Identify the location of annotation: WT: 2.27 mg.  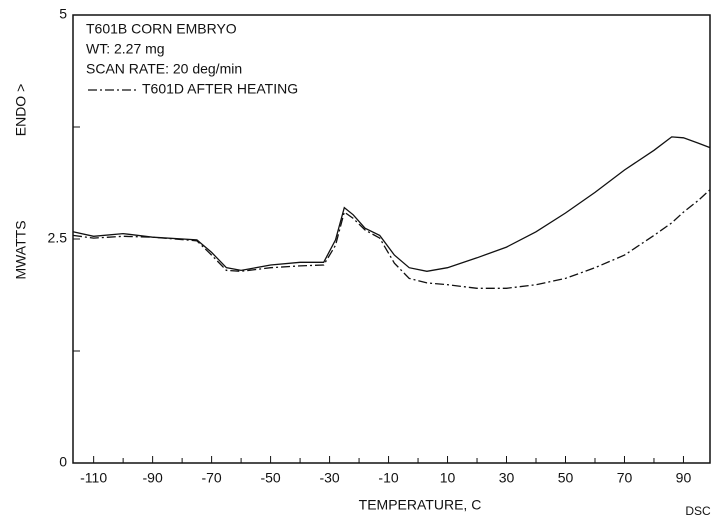
(125, 49).